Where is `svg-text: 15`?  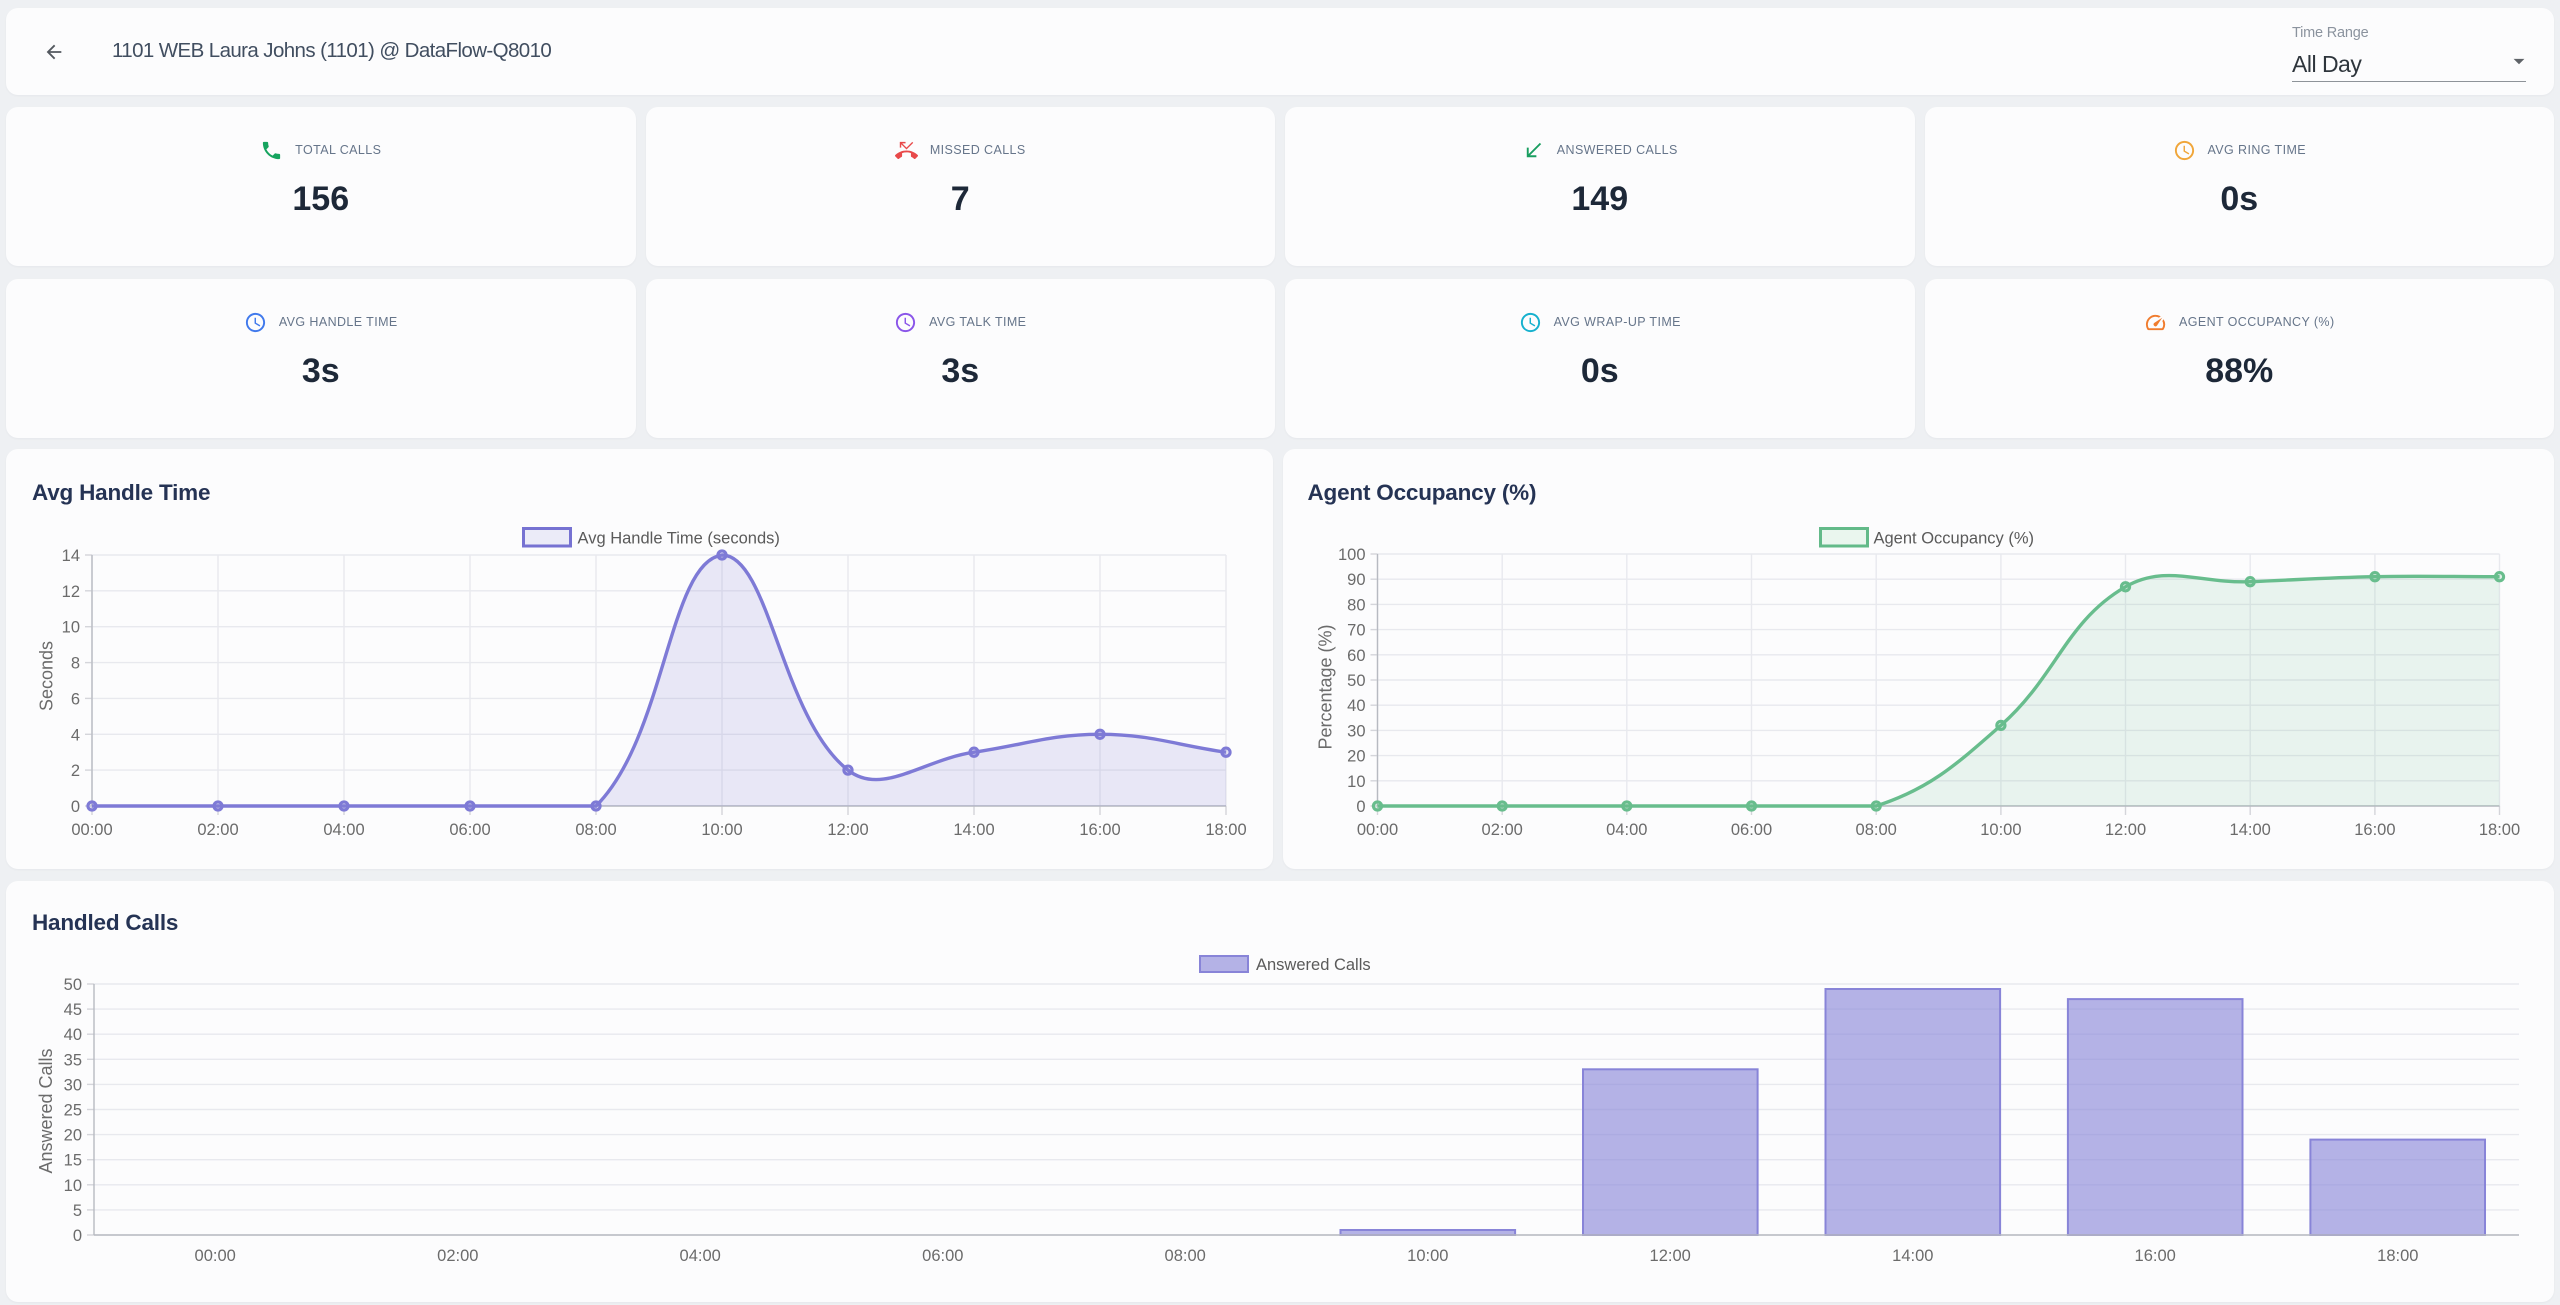
svg-text: 15 is located at coordinates (73, 1161).